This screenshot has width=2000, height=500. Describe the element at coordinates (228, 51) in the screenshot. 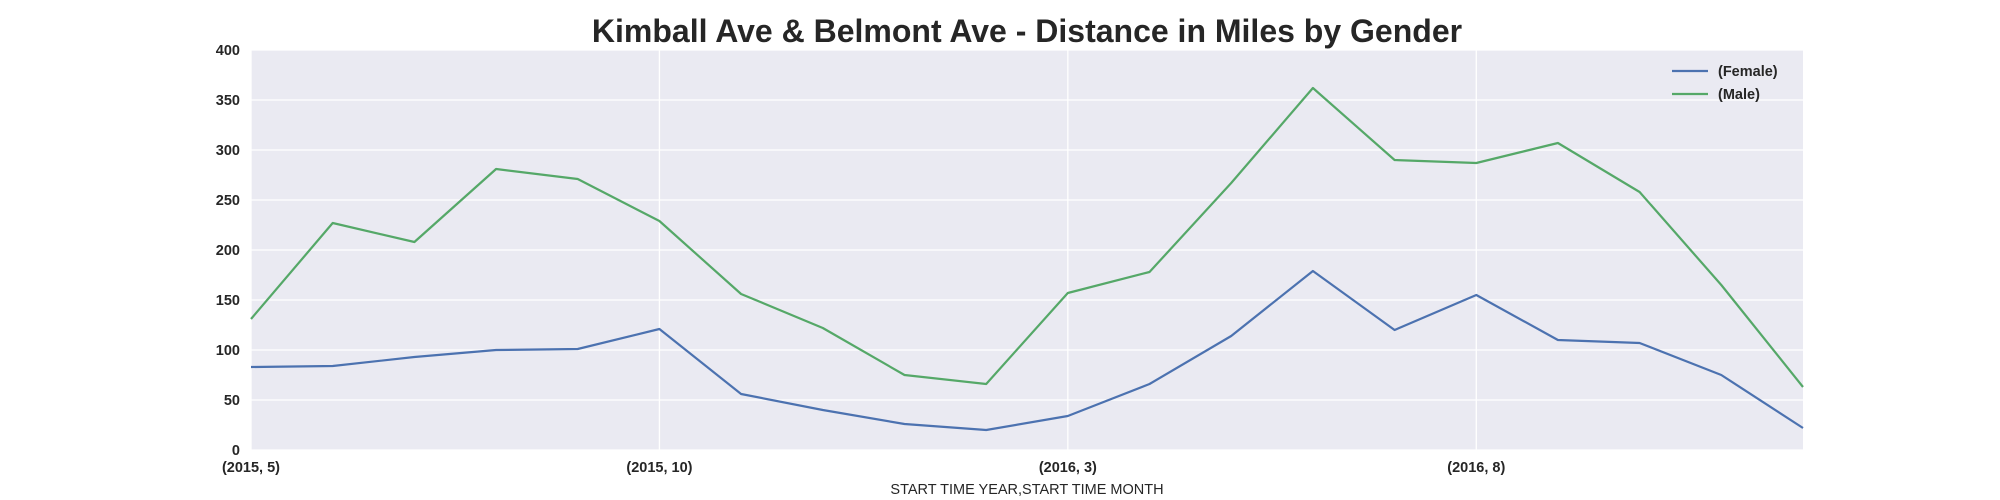

I see `y-tick-label: 400` at that location.